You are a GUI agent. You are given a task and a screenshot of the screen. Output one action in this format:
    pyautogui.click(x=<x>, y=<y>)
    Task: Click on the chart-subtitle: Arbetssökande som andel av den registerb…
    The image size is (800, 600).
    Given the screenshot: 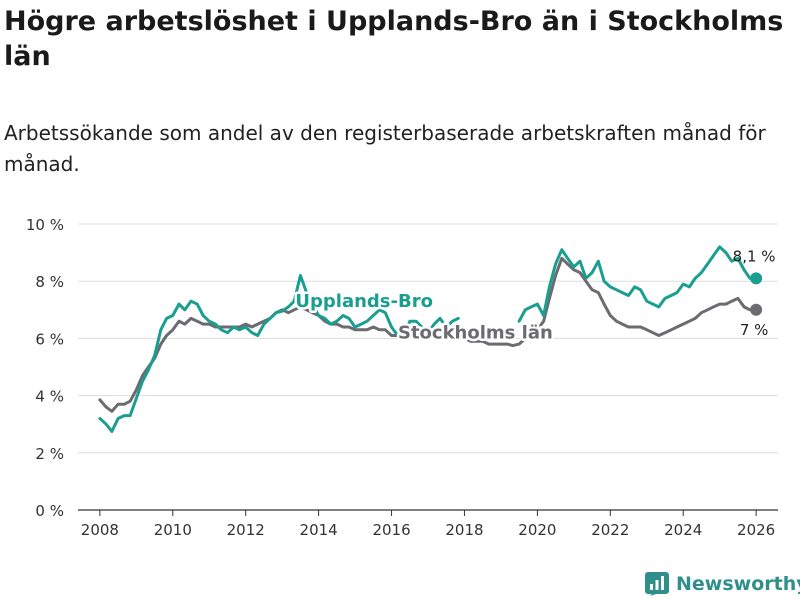 What is the action you would take?
    pyautogui.click(x=385, y=148)
    